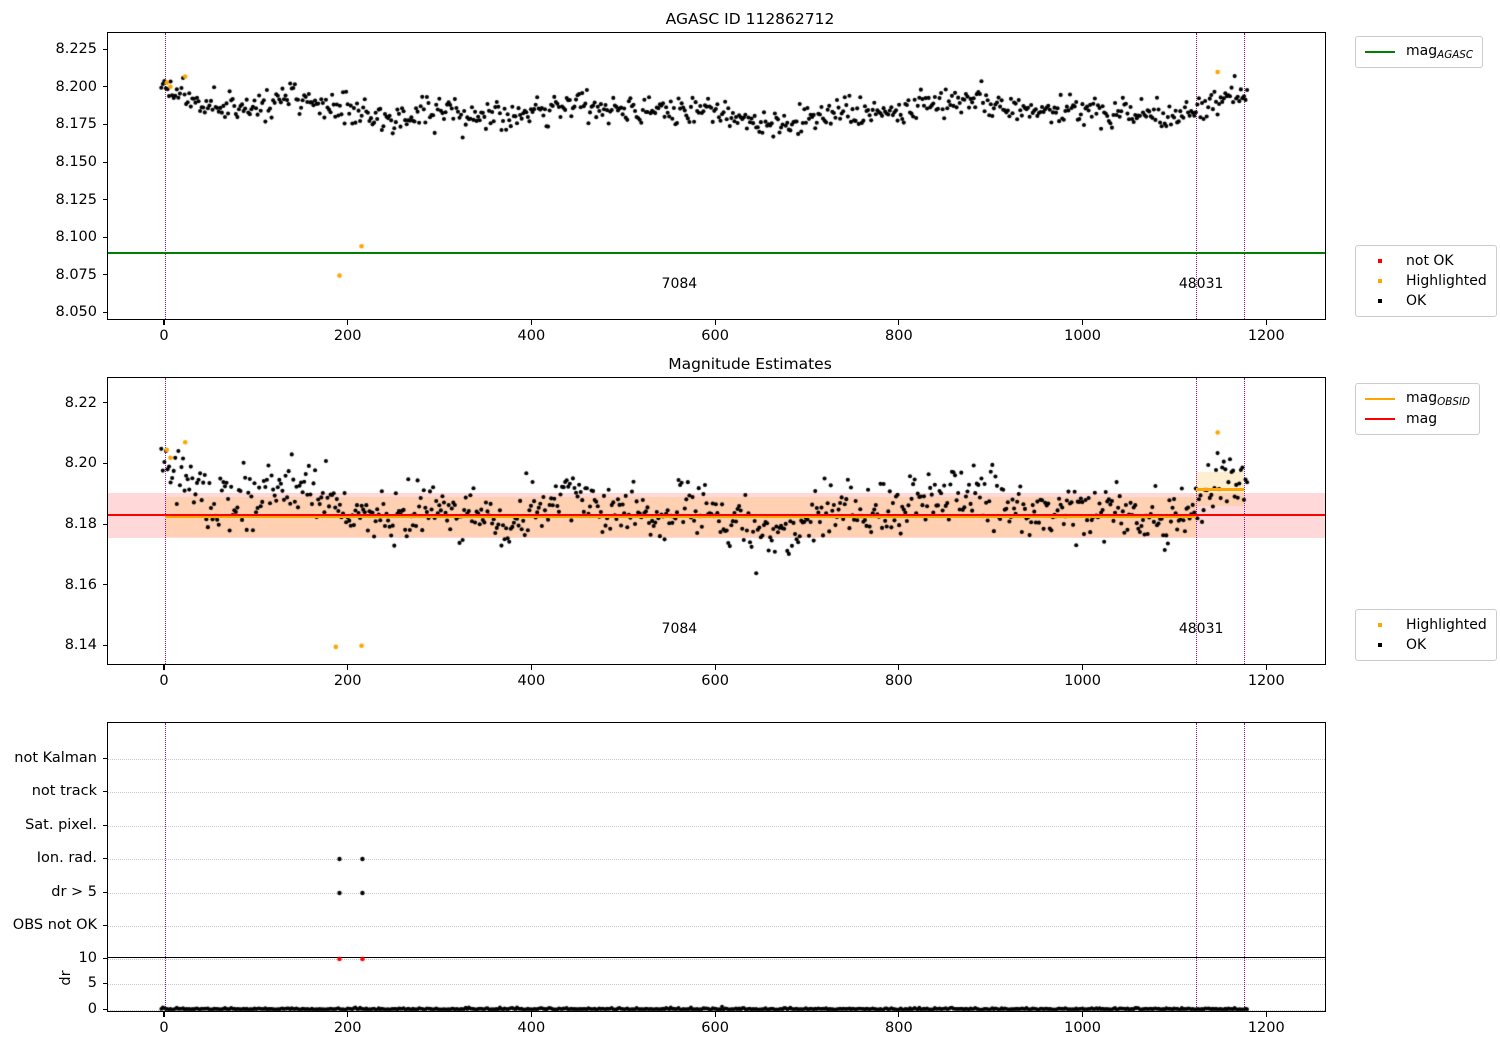 Image resolution: width=1500 pixels, height=1050 pixels. What do you see at coordinates (531, 1028) in the screenshot?
I see `panel3-xtick-label: 400` at bounding box center [531, 1028].